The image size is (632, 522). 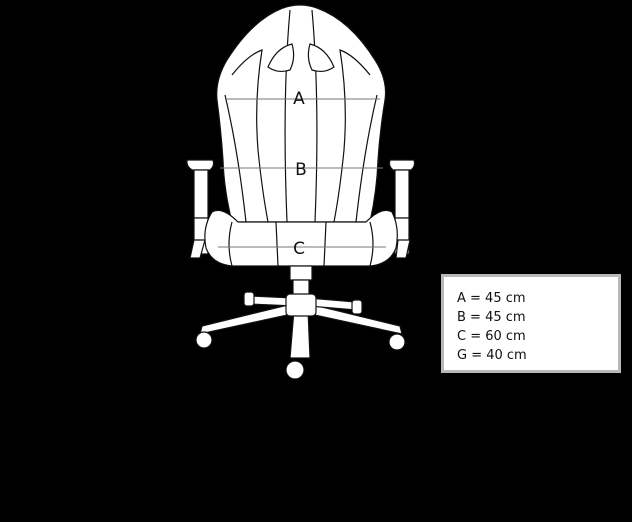 What do you see at coordinates (366, 158) in the screenshot?
I see `backrest-outer-right-line` at bounding box center [366, 158].